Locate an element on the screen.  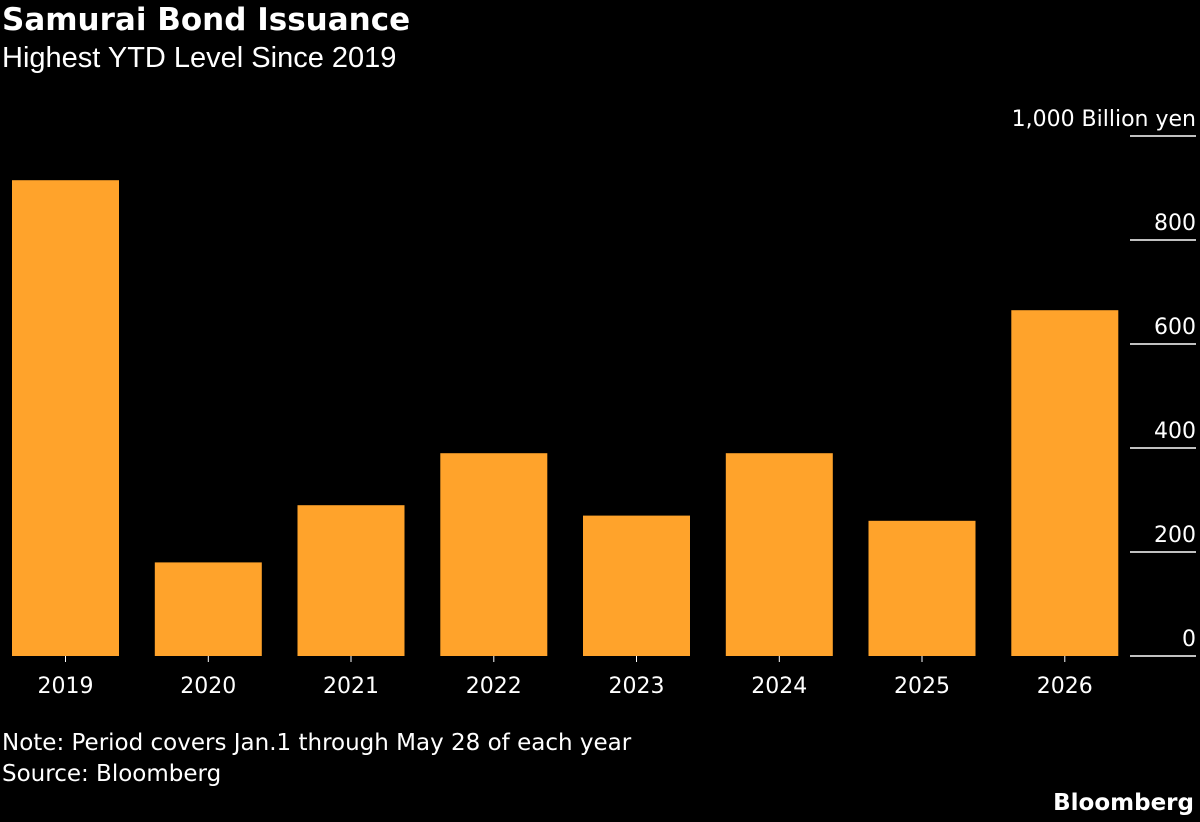
x-tick-label-2025: 2025 is located at coordinates (922, 686).